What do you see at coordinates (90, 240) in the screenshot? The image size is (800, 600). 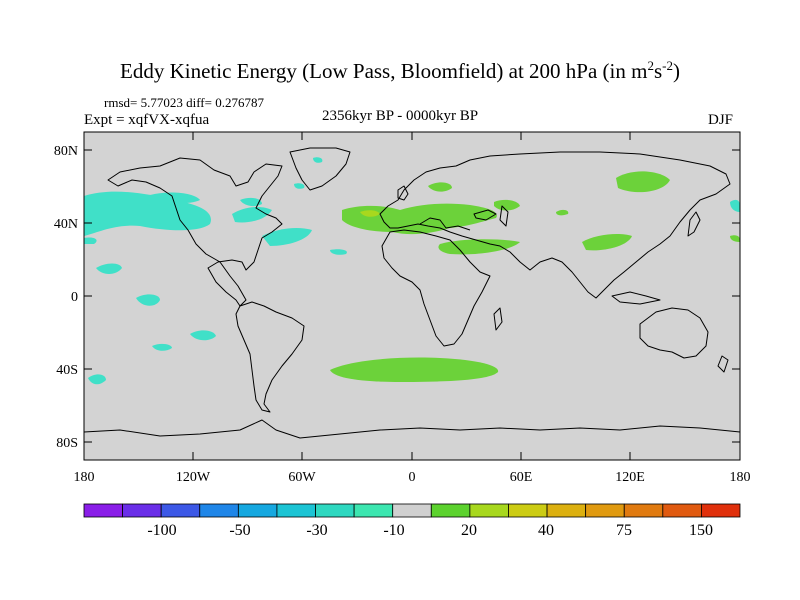 I see `north-pacific-cyan-strip` at bounding box center [90, 240].